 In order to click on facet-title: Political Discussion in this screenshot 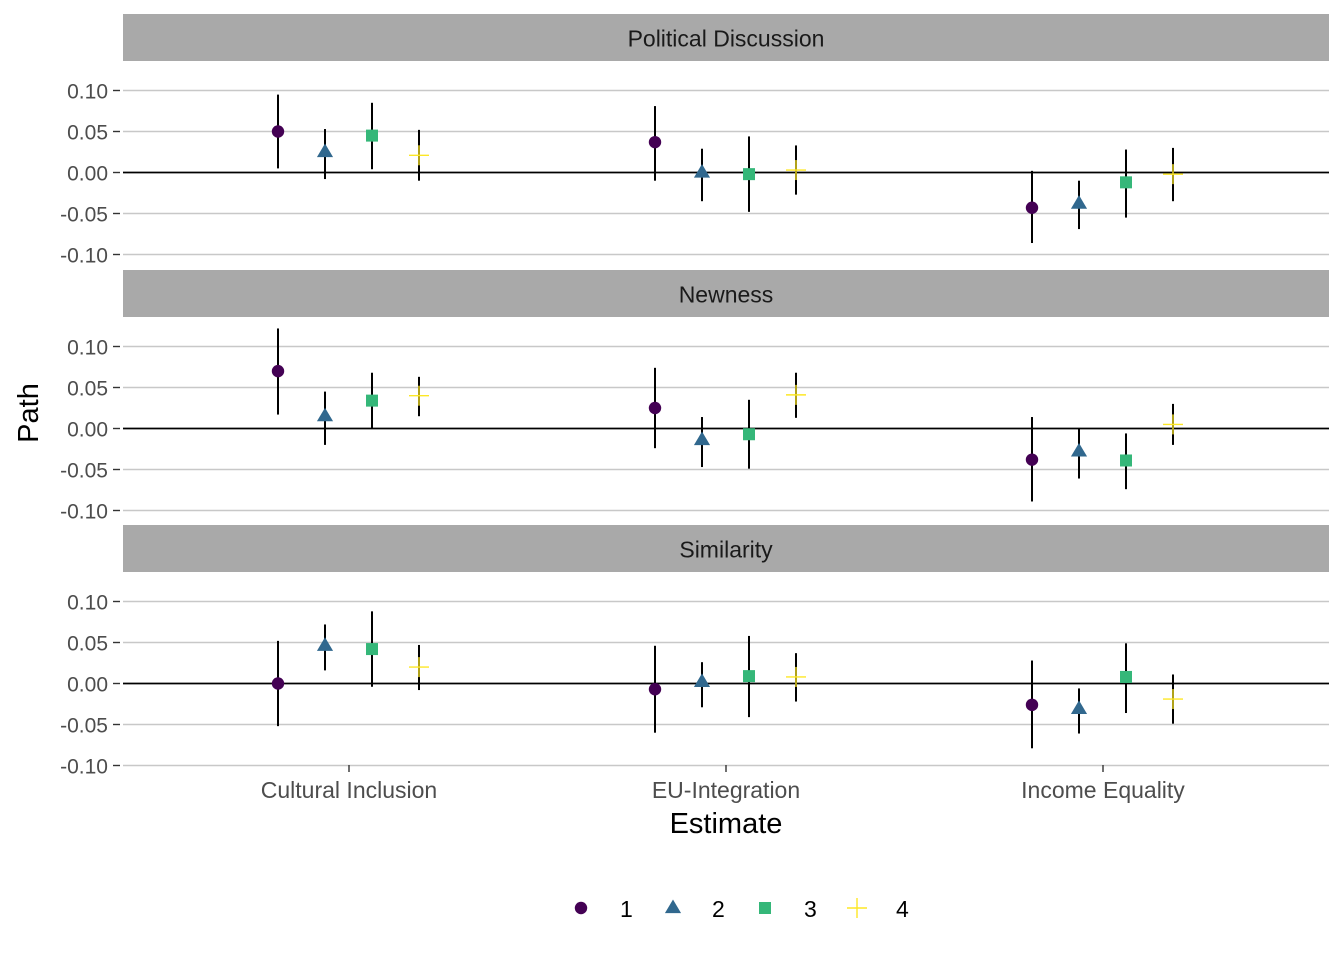, I will do `click(726, 39)`.